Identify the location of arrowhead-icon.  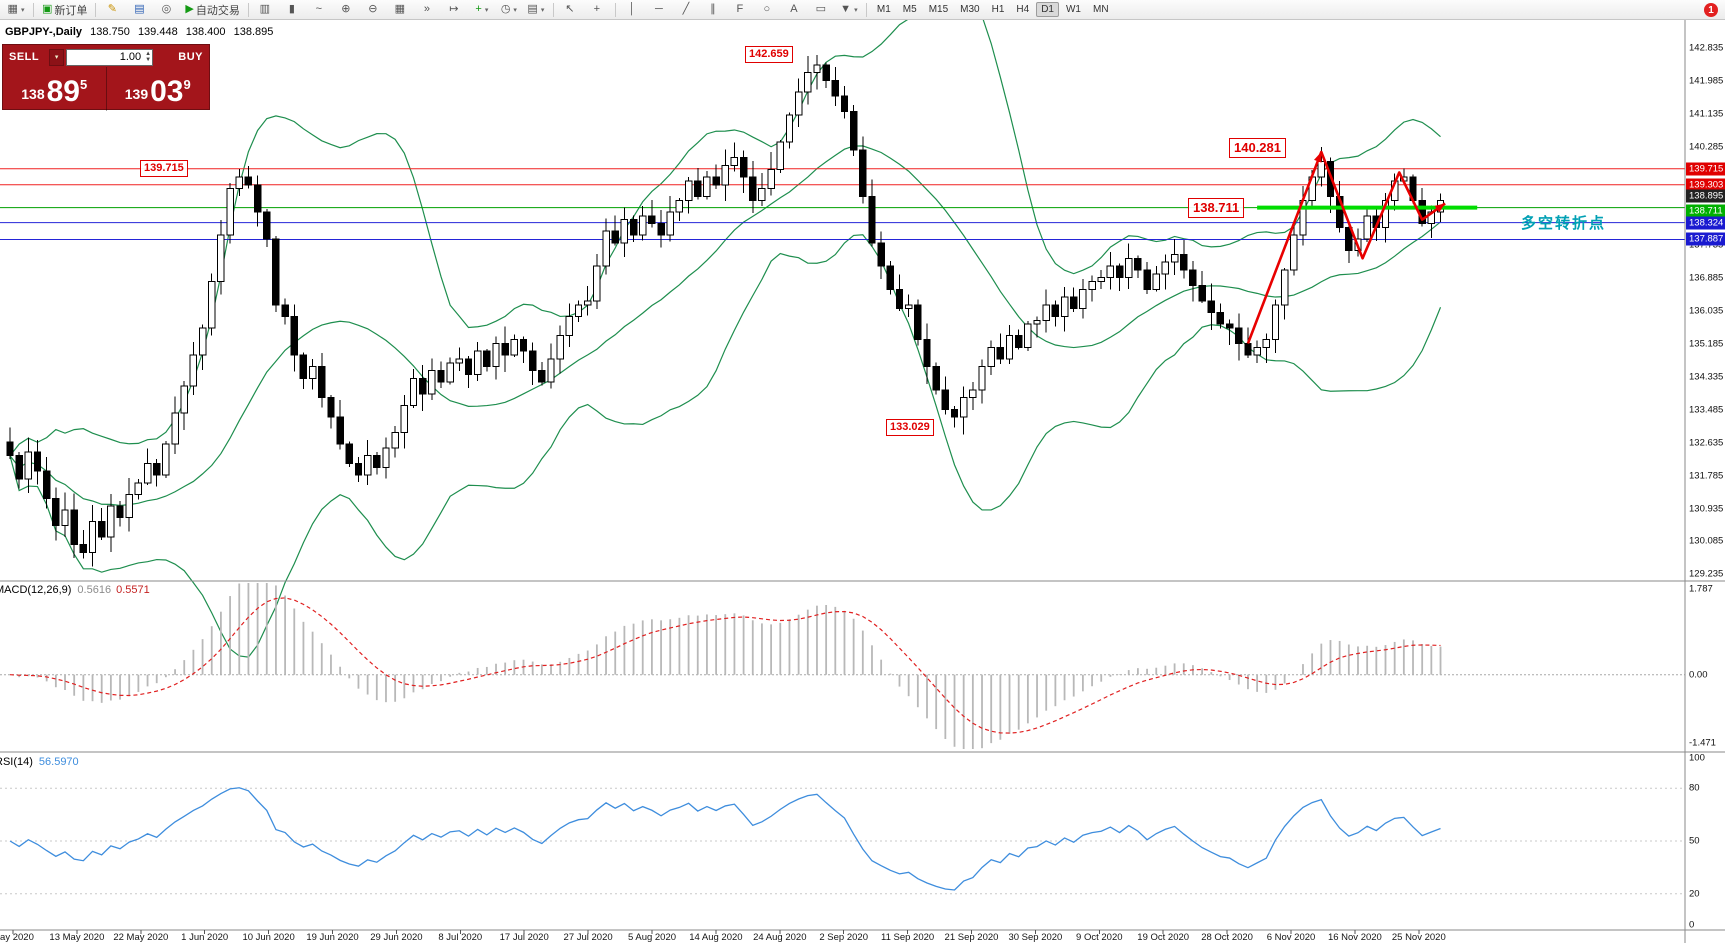
(1317, 157).